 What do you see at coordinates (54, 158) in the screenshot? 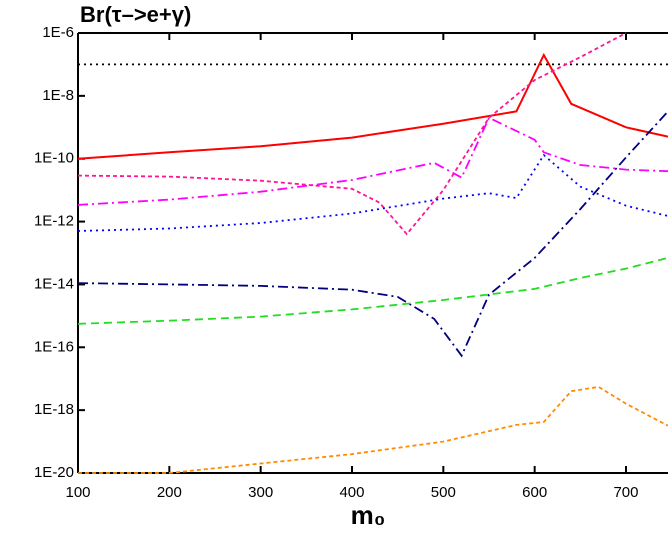
I see `y-tick-label: 1E-10` at bounding box center [54, 158].